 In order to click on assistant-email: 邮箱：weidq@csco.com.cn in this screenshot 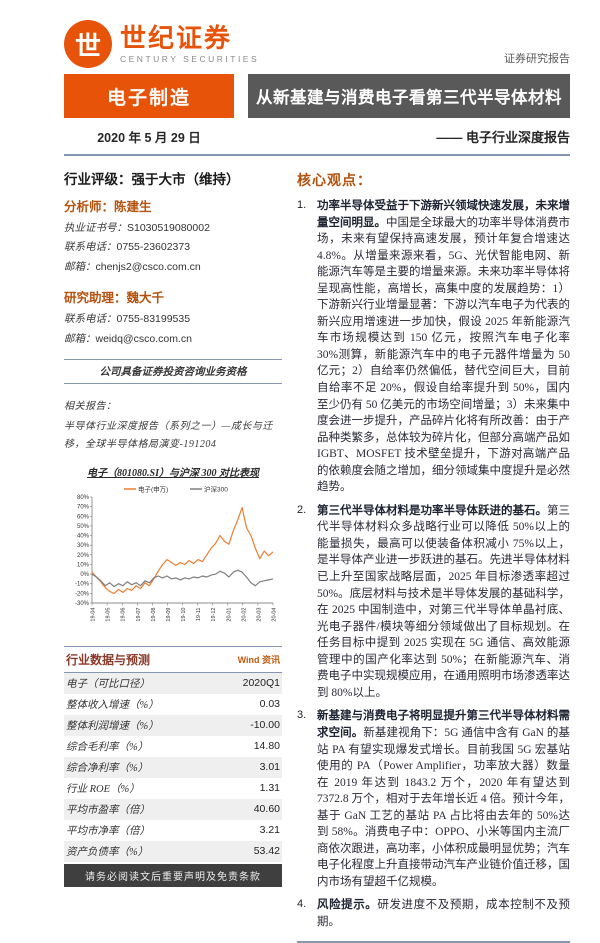, I will do `click(173, 339)`.